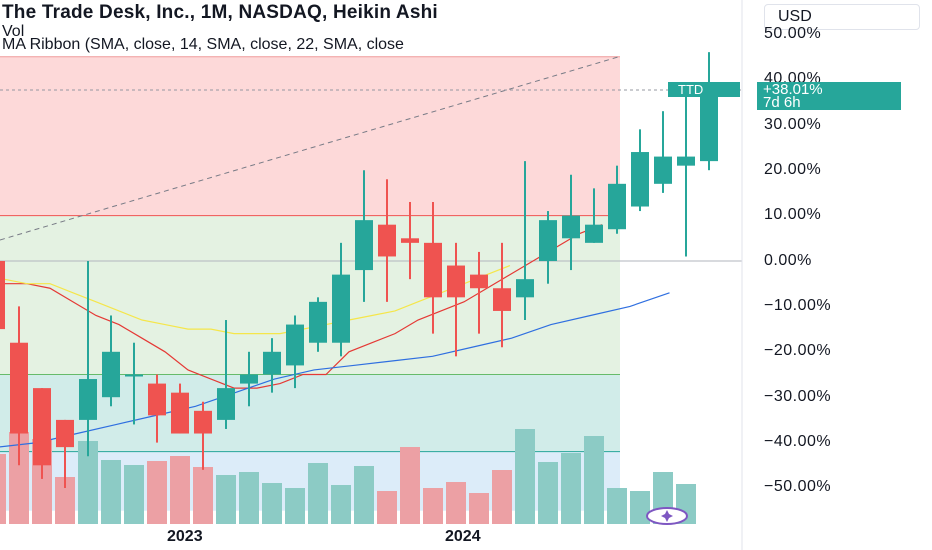 The image size is (932, 550). I want to click on y-tick: −20.00%, so click(798, 350).